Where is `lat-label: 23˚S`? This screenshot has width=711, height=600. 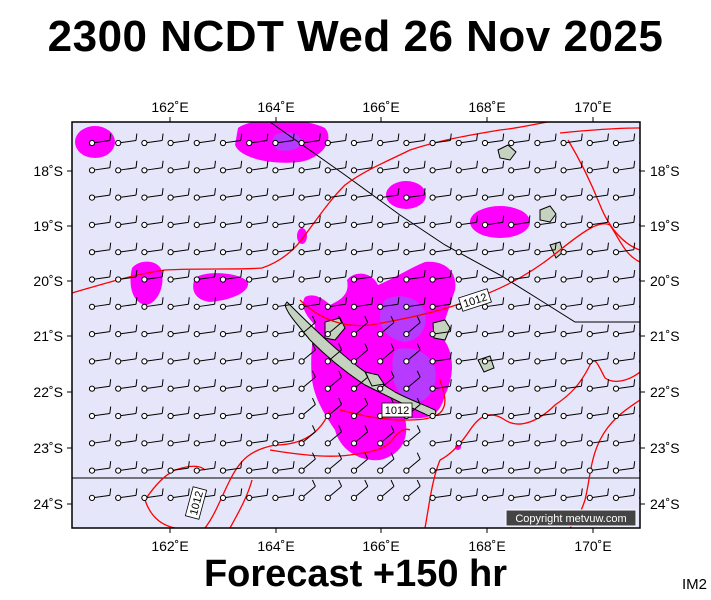 lat-label: 23˚S is located at coordinates (665, 448).